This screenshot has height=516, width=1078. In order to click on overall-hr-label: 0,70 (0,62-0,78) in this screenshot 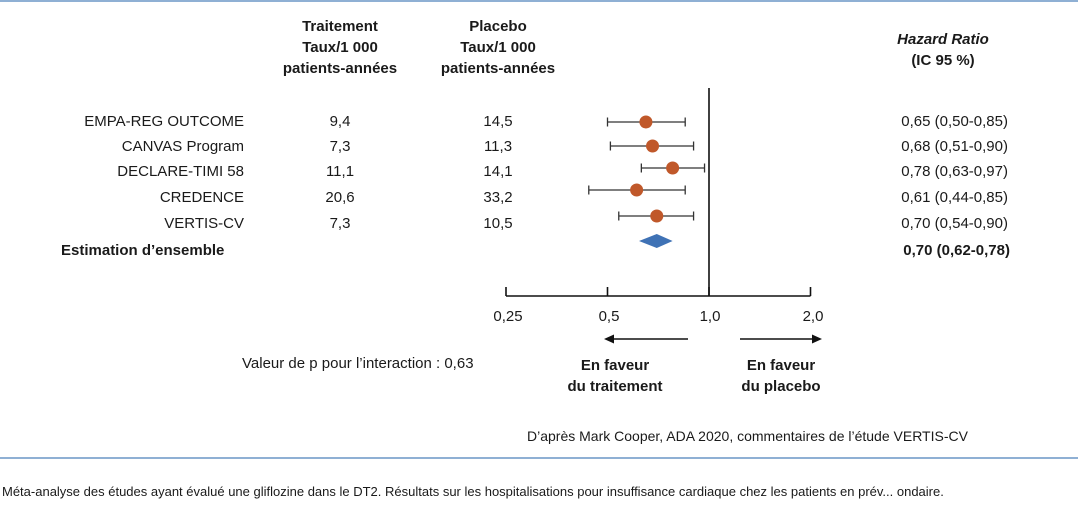, I will do `click(956, 250)`.